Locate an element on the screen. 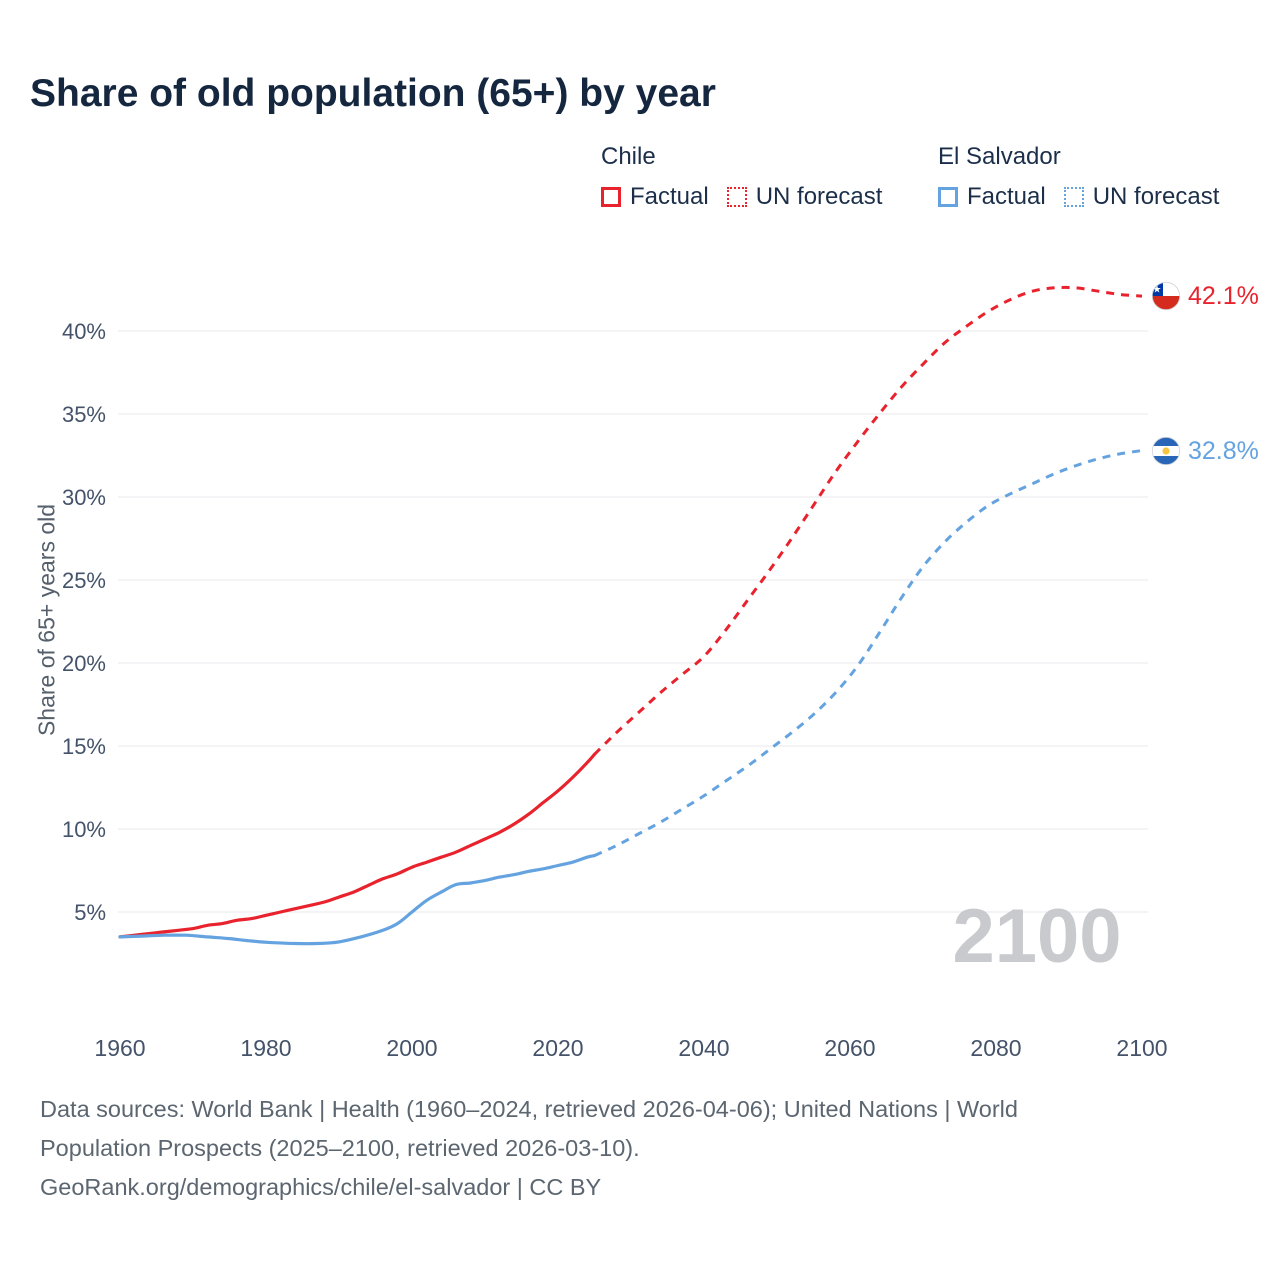 The image size is (1280, 1280). y-tick-label: 10% is located at coordinates (84, 829).